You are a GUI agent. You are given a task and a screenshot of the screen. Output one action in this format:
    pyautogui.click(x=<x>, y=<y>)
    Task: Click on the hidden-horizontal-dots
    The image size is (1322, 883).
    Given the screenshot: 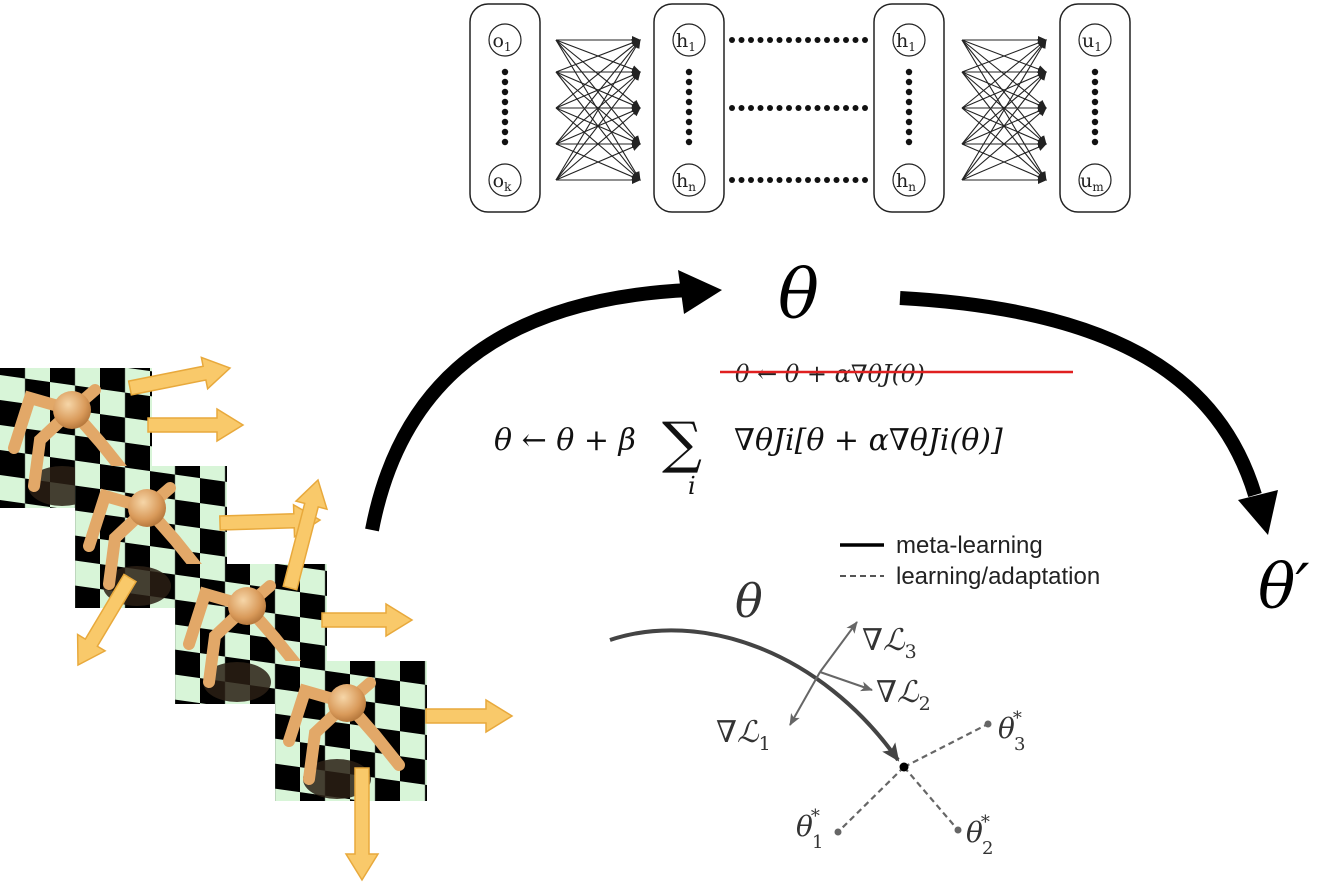 What is the action you would take?
    pyautogui.click(x=798, y=110)
    